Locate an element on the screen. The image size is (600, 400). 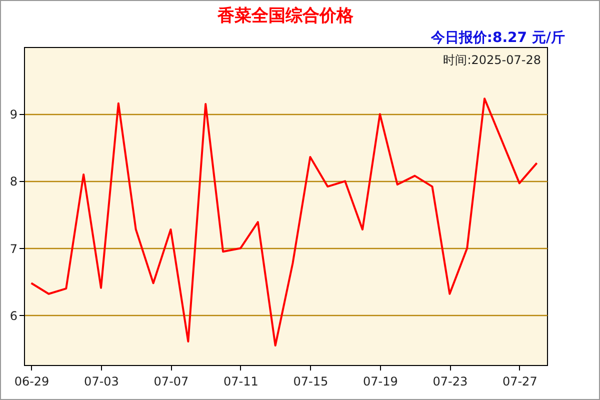
y-tick-label: 6 is located at coordinates (14, 315).